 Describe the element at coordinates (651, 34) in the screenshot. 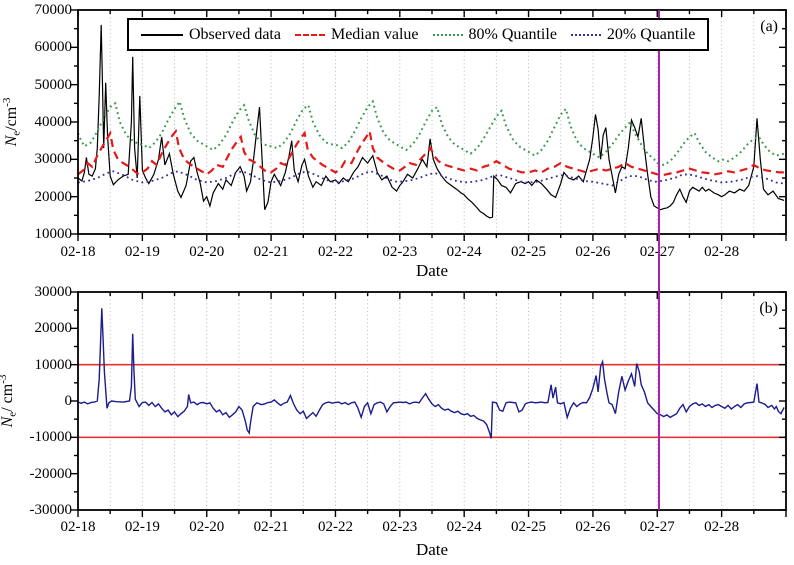

I see `legend-item-label: 20% Quantile` at that location.